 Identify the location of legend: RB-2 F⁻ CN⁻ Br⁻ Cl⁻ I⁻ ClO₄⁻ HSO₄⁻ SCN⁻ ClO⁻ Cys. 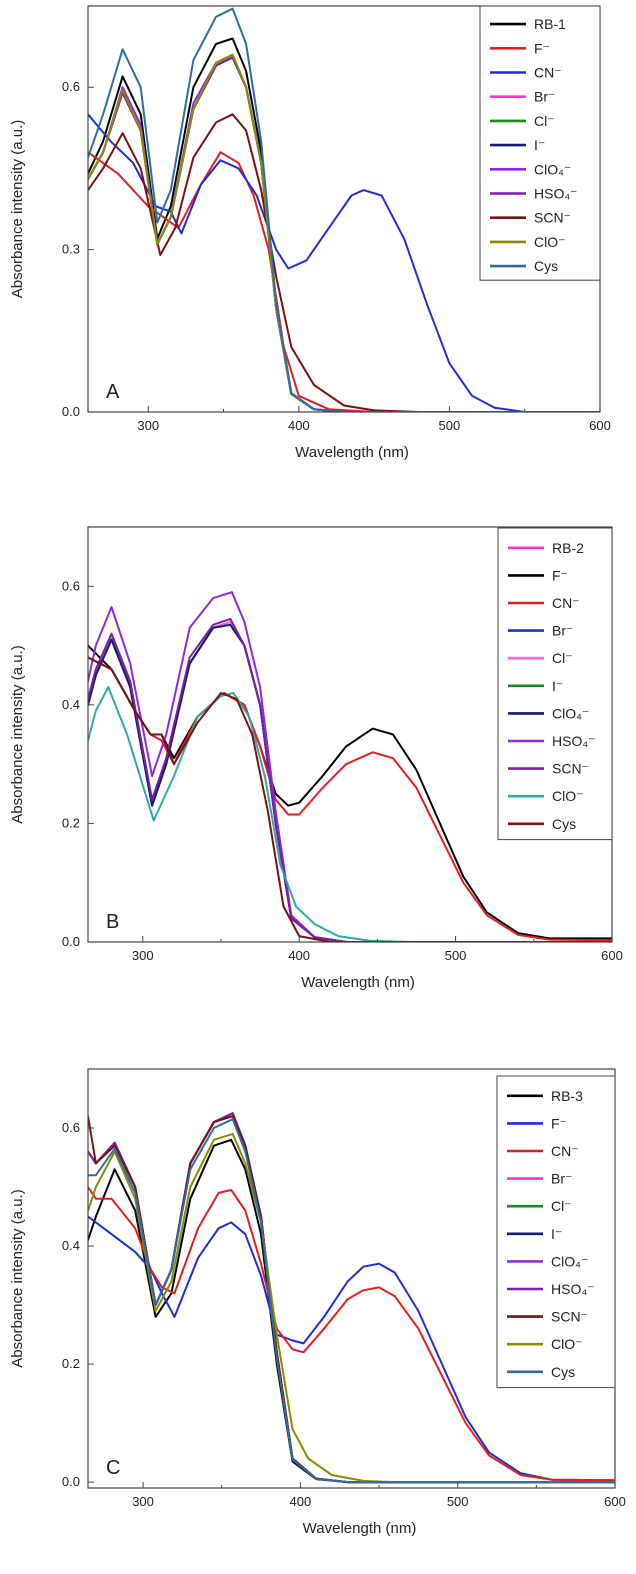
(555, 684).